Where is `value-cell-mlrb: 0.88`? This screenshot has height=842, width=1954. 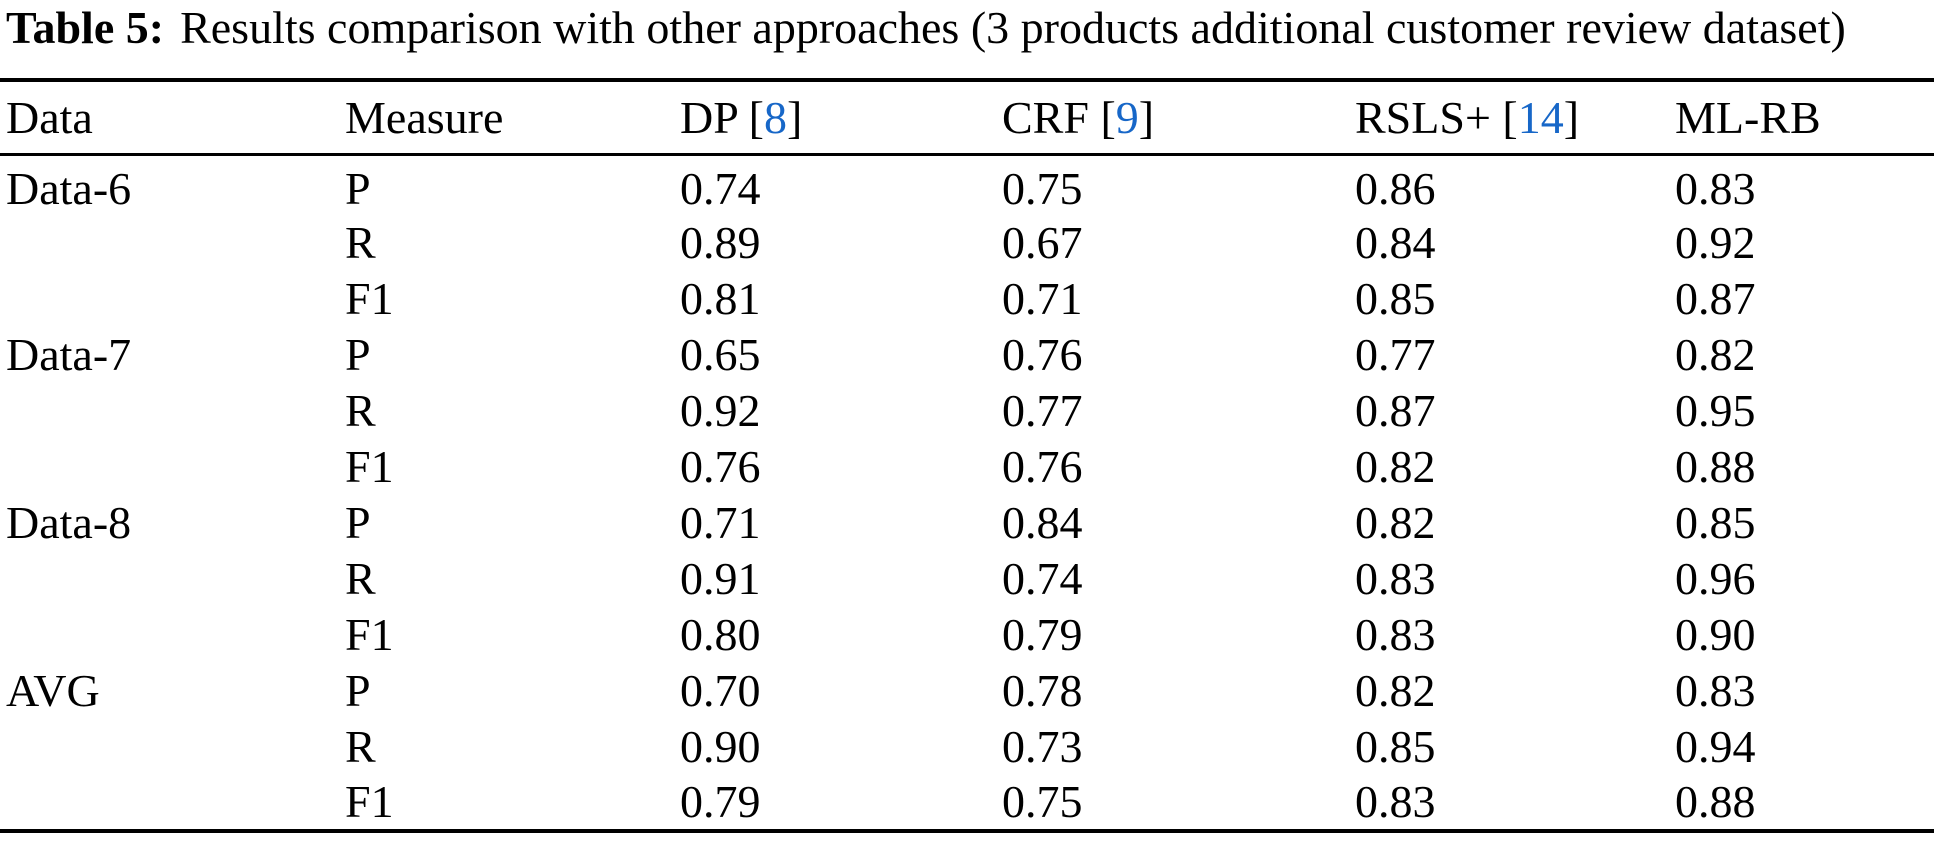
value-cell-mlrb: 0.88 is located at coordinates (1715, 801).